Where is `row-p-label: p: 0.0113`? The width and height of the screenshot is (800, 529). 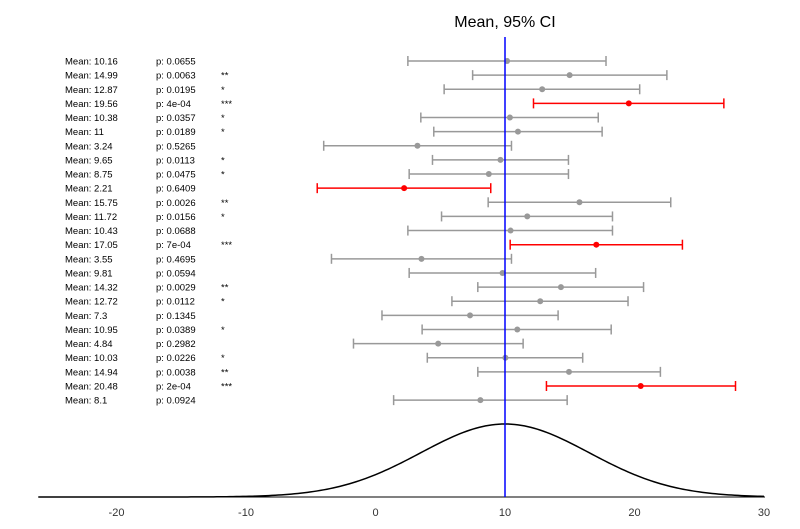
row-p-label: p: 0.0113 is located at coordinates (175, 160).